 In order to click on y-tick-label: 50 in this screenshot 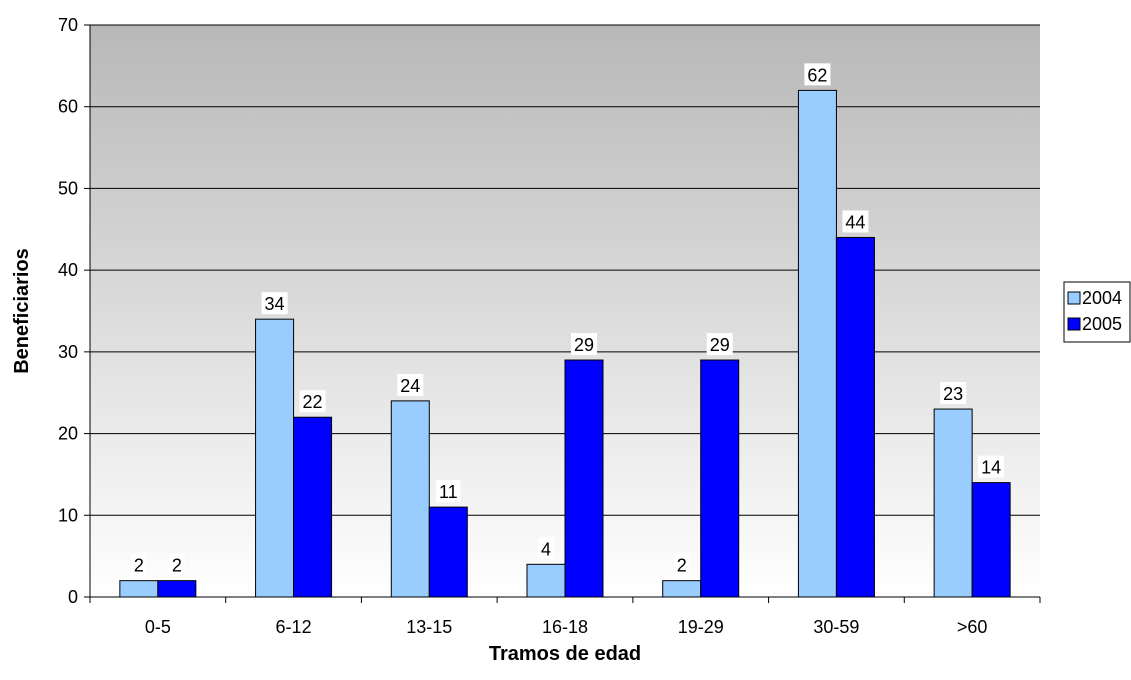, I will do `click(68, 188)`.